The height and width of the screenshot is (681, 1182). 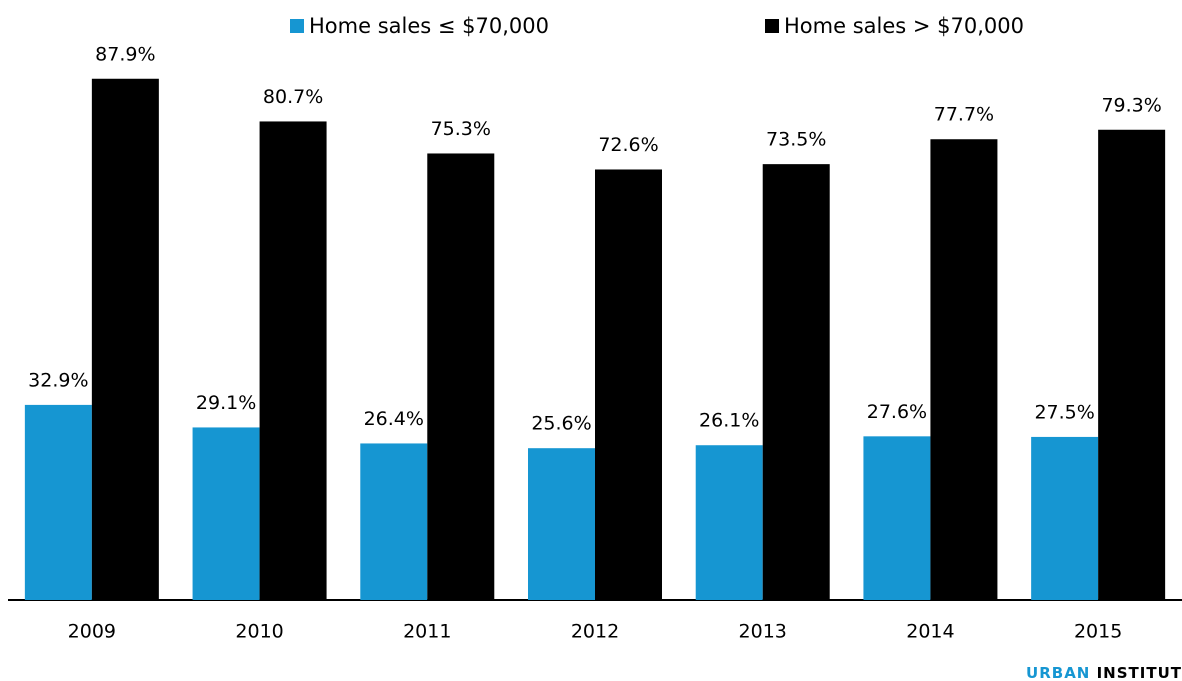 I want to click on value-label: 32.9%, so click(x=58, y=380).